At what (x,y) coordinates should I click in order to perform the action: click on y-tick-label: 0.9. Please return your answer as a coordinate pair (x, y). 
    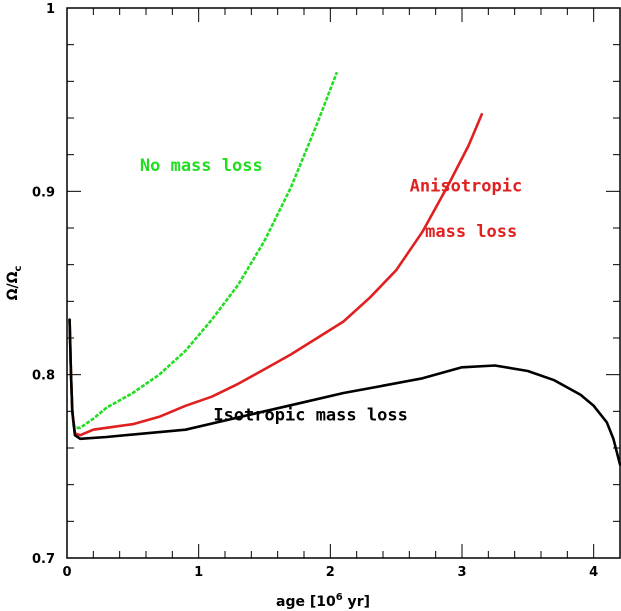
    Looking at the image, I should click on (43, 192).